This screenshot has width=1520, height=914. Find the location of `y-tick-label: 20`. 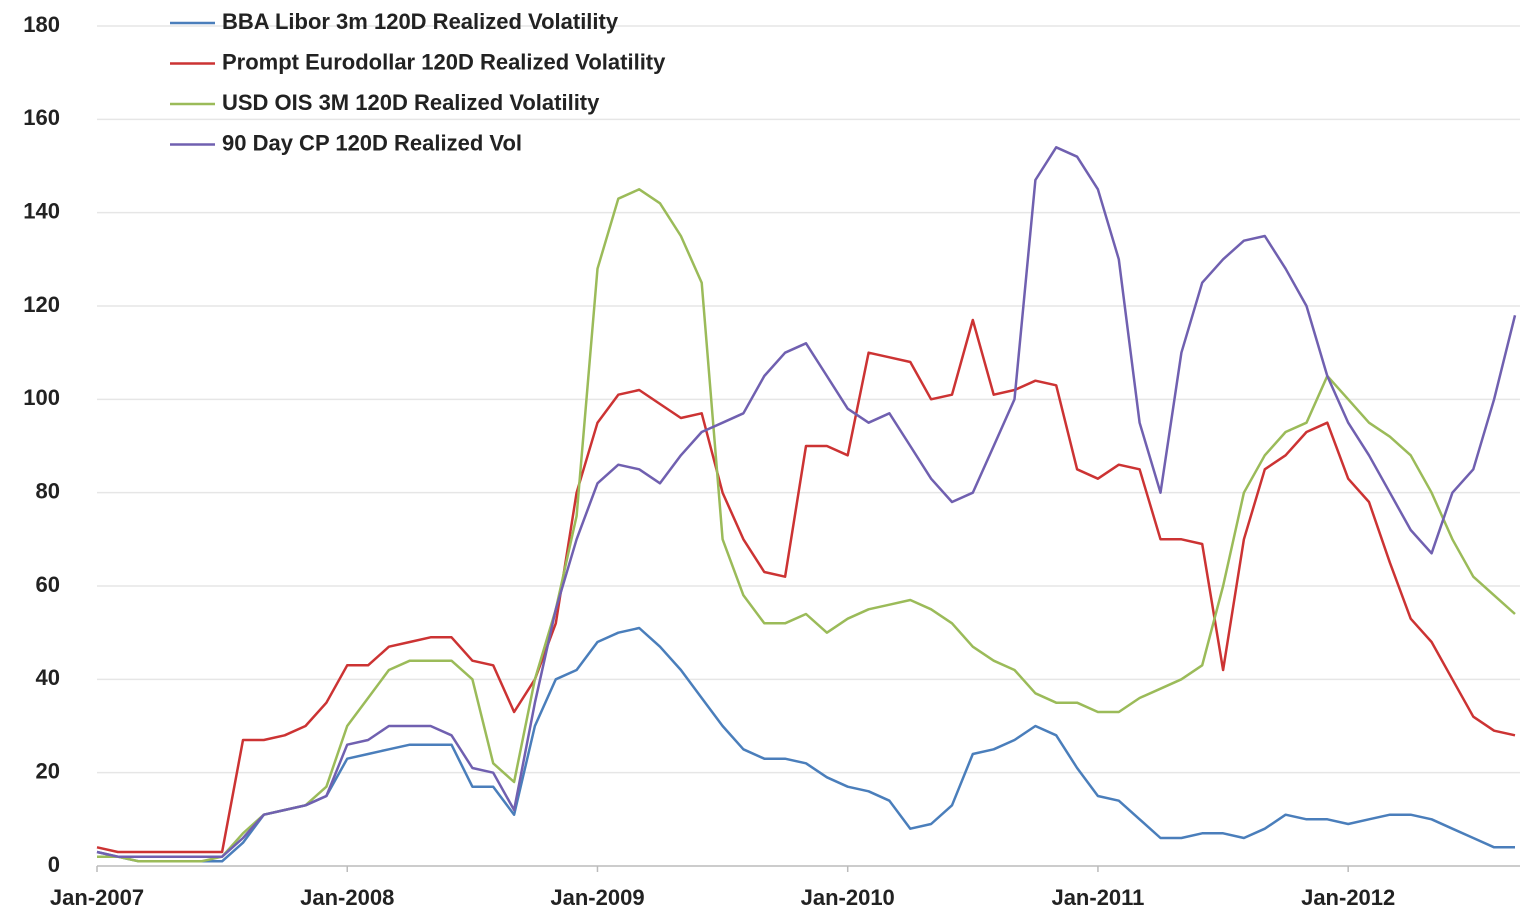

y-tick-label: 20 is located at coordinates (48, 770).